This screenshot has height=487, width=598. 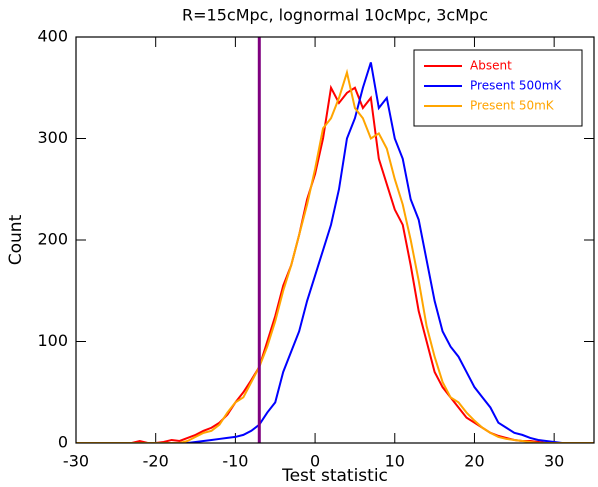 What do you see at coordinates (395, 461) in the screenshot?
I see `x-tick-label: 10` at bounding box center [395, 461].